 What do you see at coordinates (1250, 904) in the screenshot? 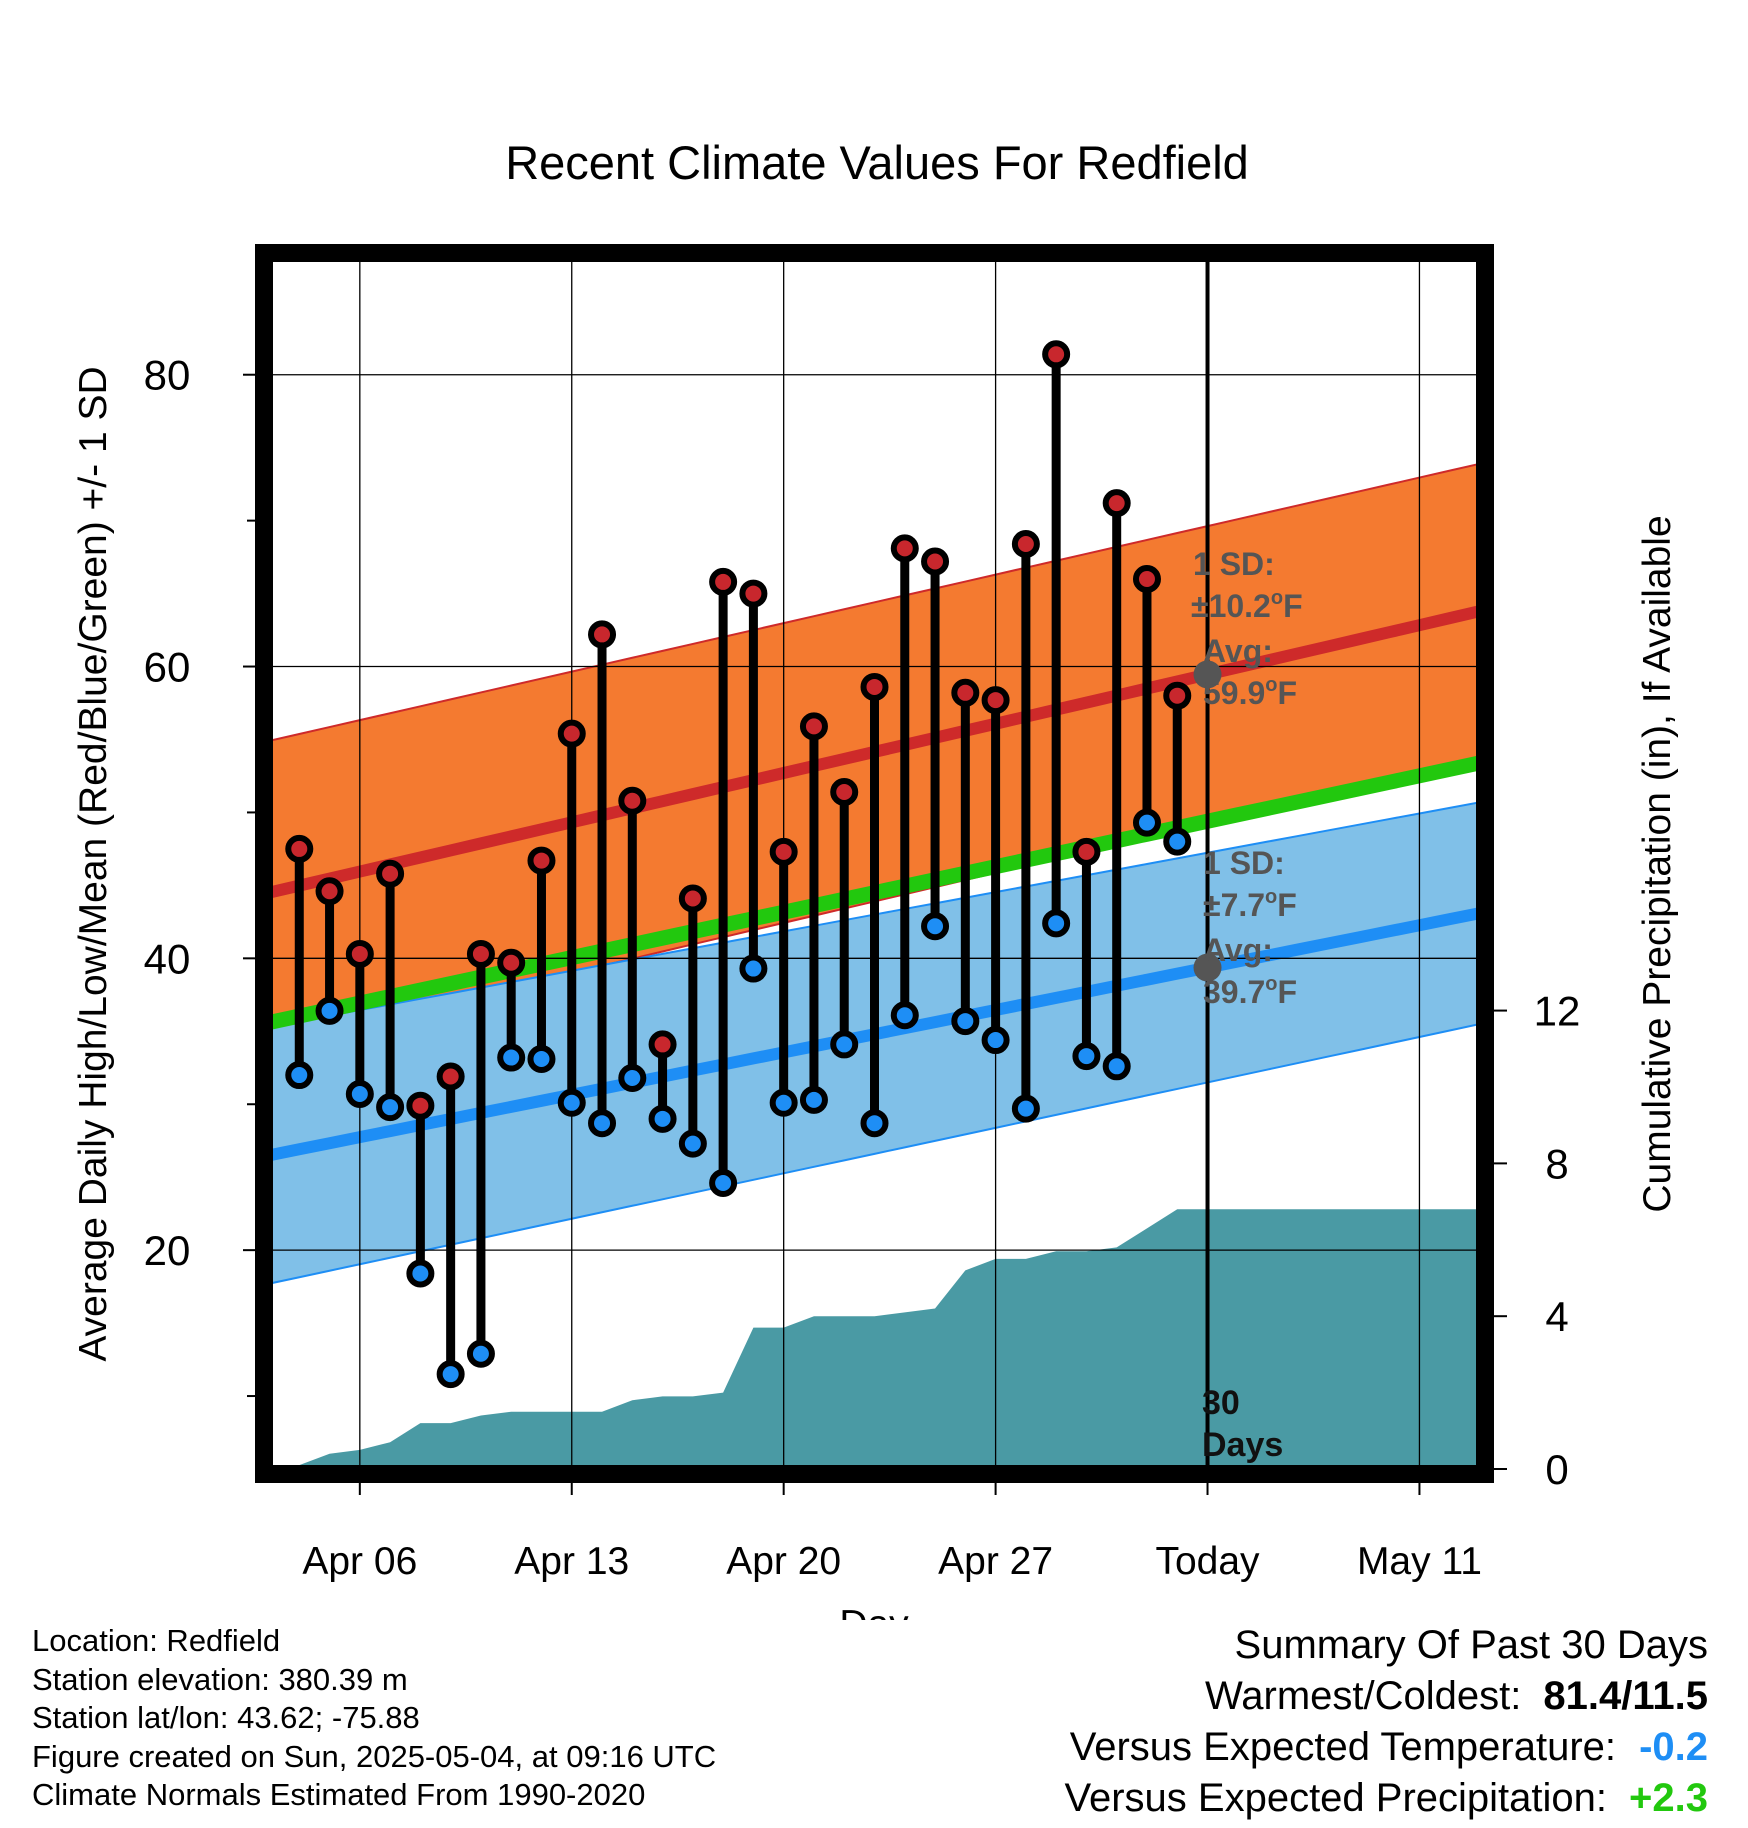
I see `low-sd-value: ±7.7oF` at bounding box center [1250, 904].